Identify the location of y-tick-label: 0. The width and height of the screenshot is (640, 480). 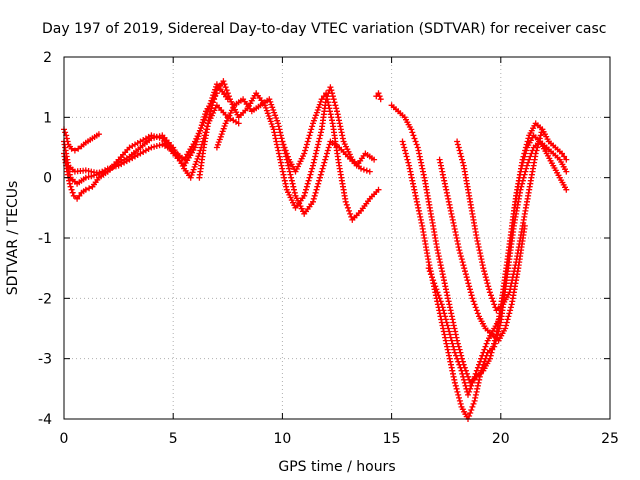
(47, 179).